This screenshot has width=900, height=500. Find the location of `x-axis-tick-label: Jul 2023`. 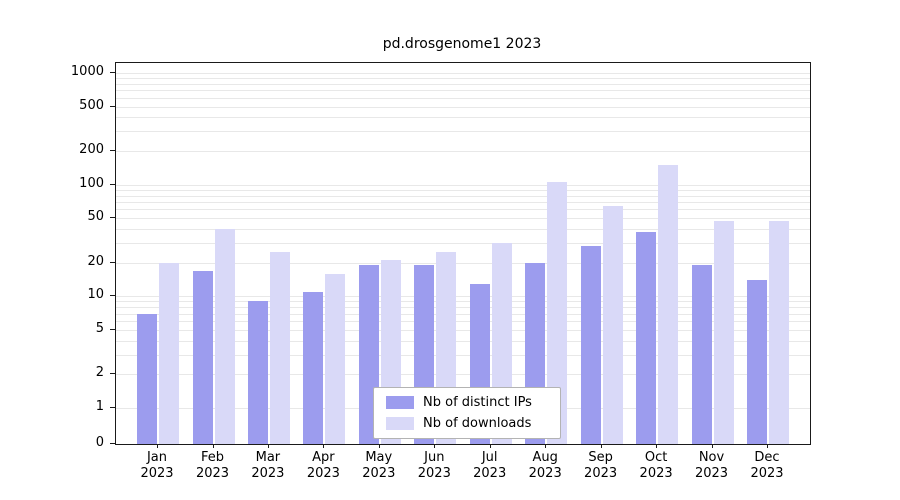

x-axis-tick-label: Jul 2023 is located at coordinates (490, 465).